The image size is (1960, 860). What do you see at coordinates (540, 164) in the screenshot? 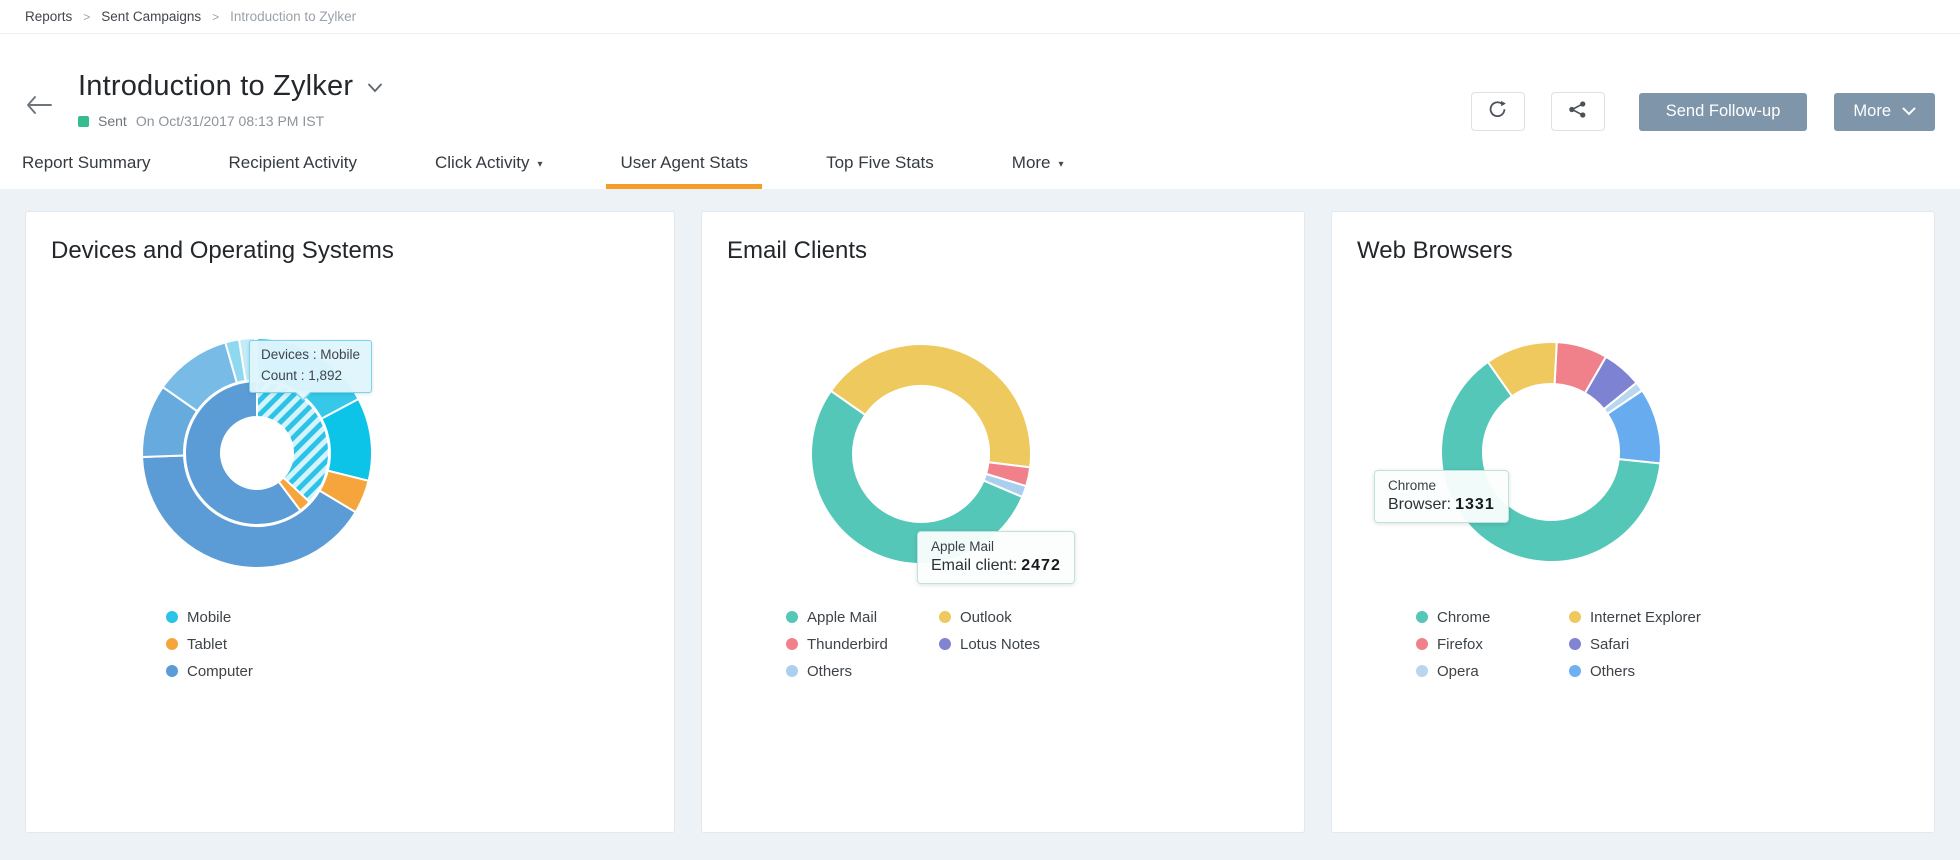
I see `tab-chevron-down-icon: ▾` at bounding box center [540, 164].